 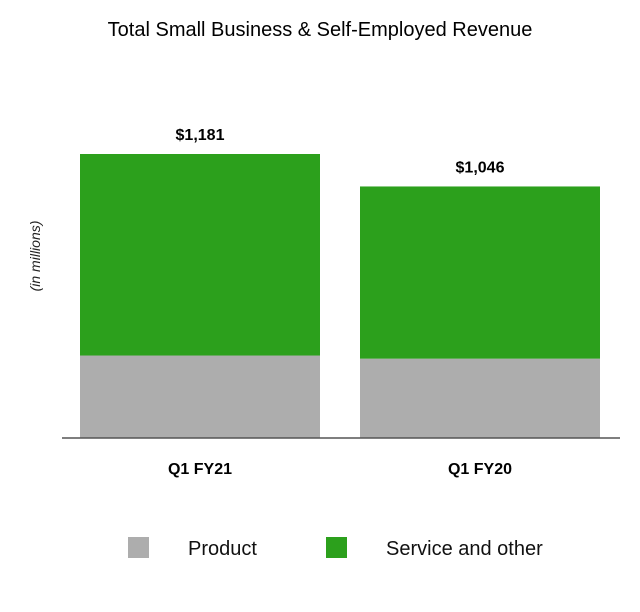 I want to click on x-tick-label-q1-fy20: Q1 FY20, so click(x=480, y=469).